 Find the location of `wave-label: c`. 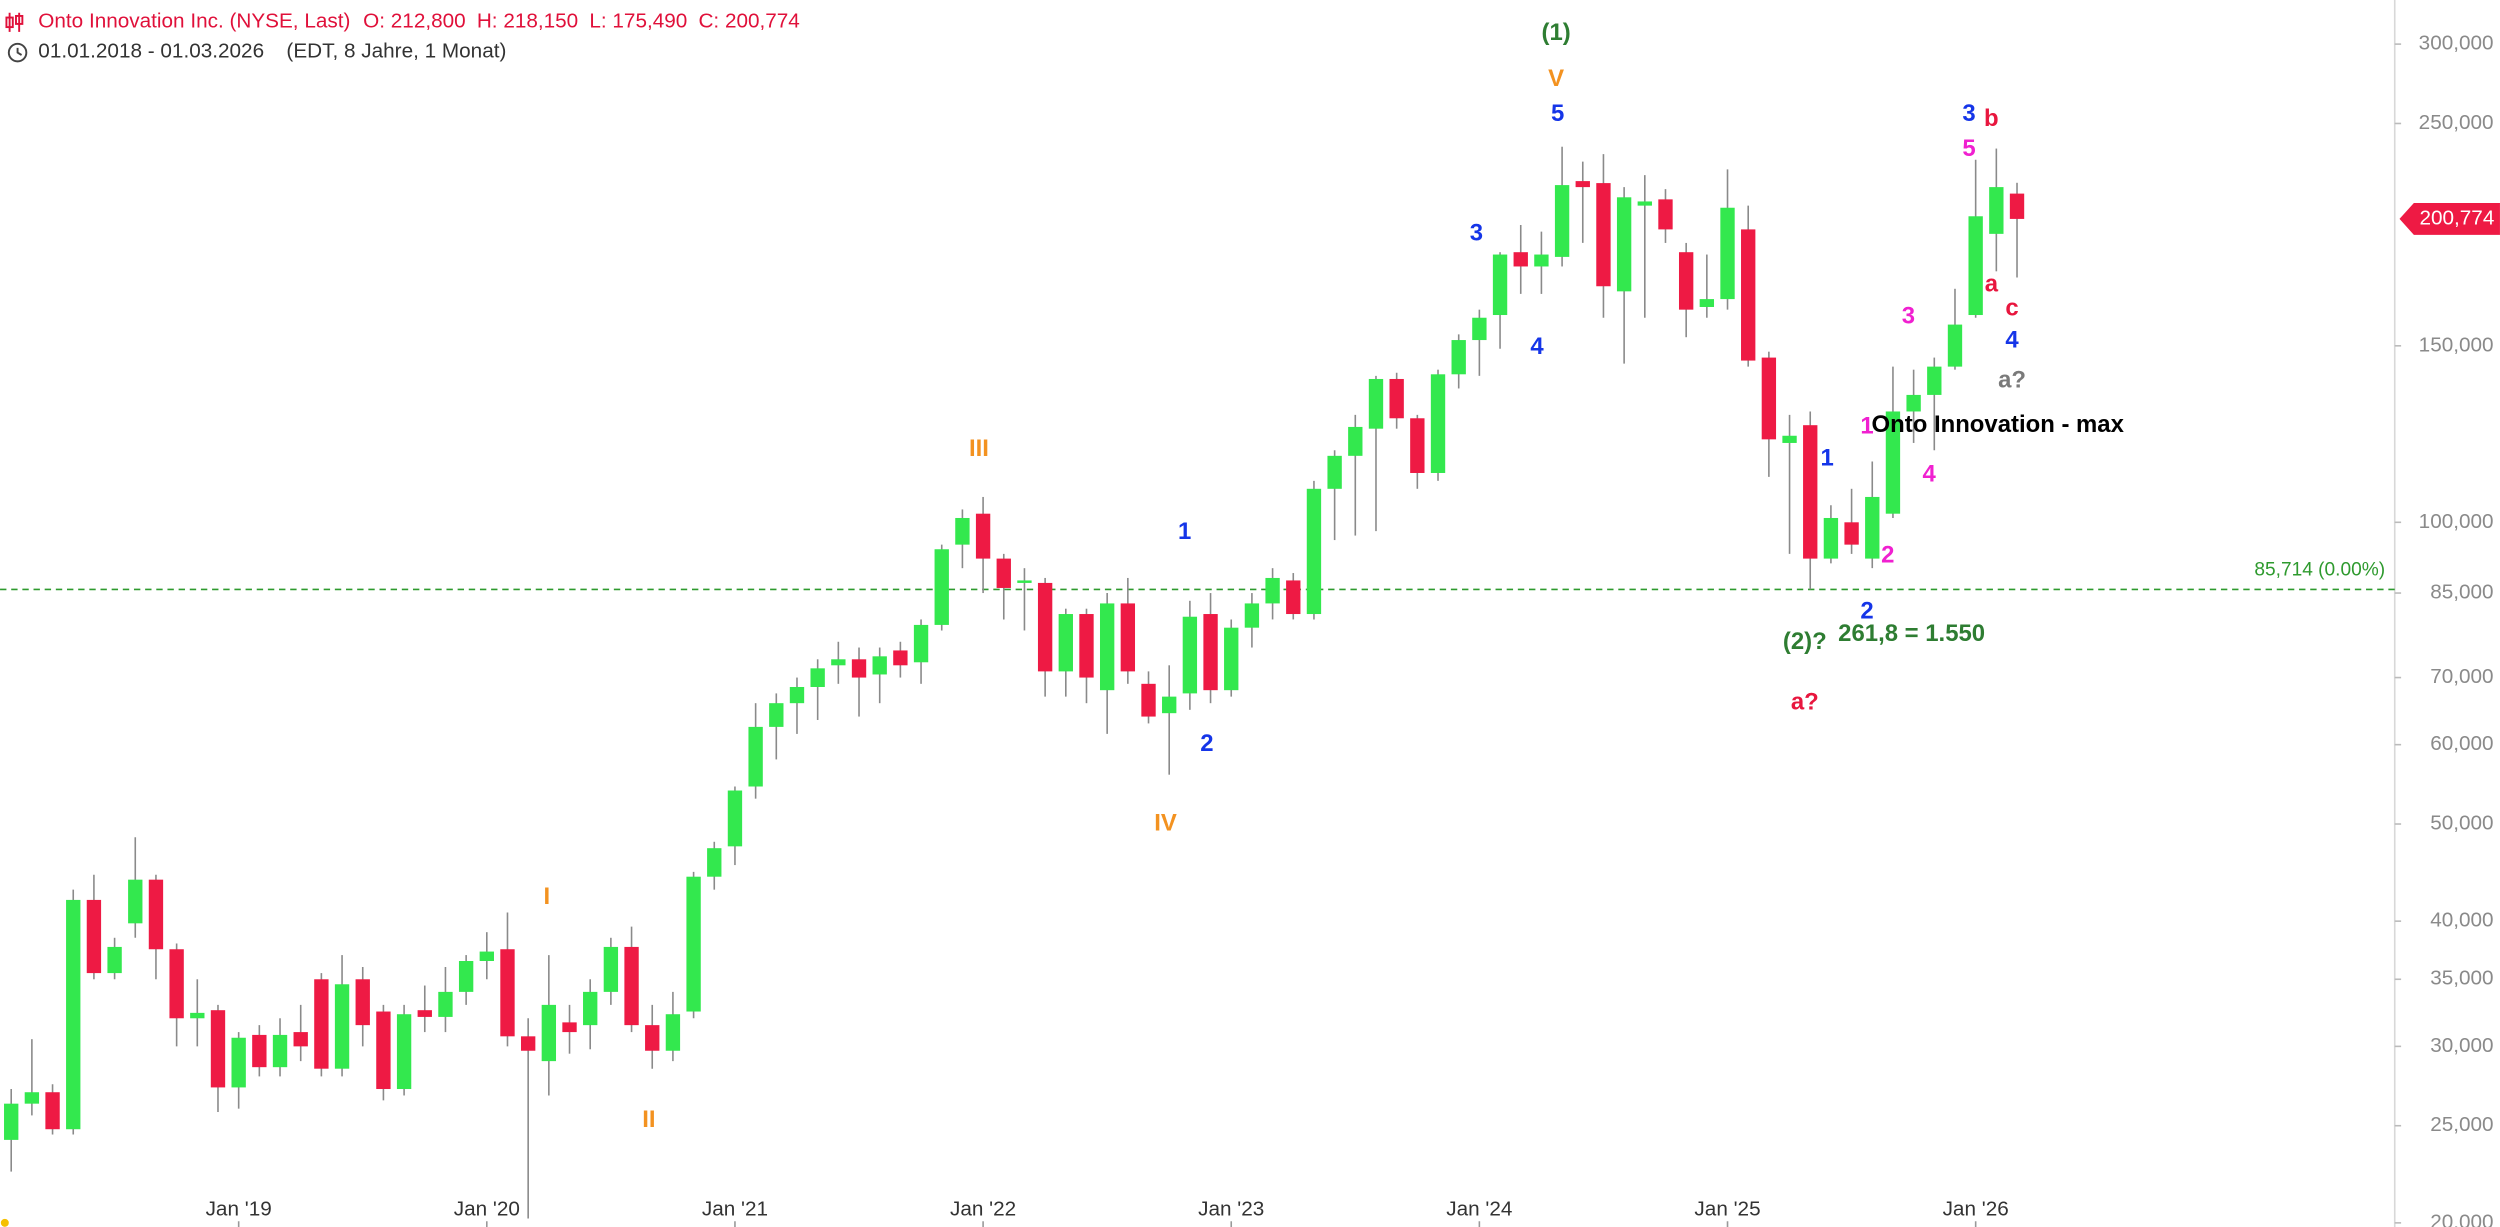

wave-label: c is located at coordinates (2011, 308).